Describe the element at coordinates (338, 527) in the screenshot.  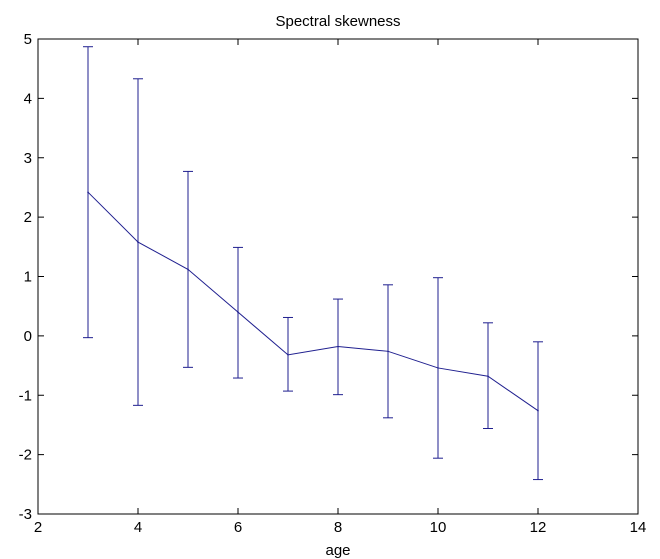
I see `x-tick-label: 8` at that location.